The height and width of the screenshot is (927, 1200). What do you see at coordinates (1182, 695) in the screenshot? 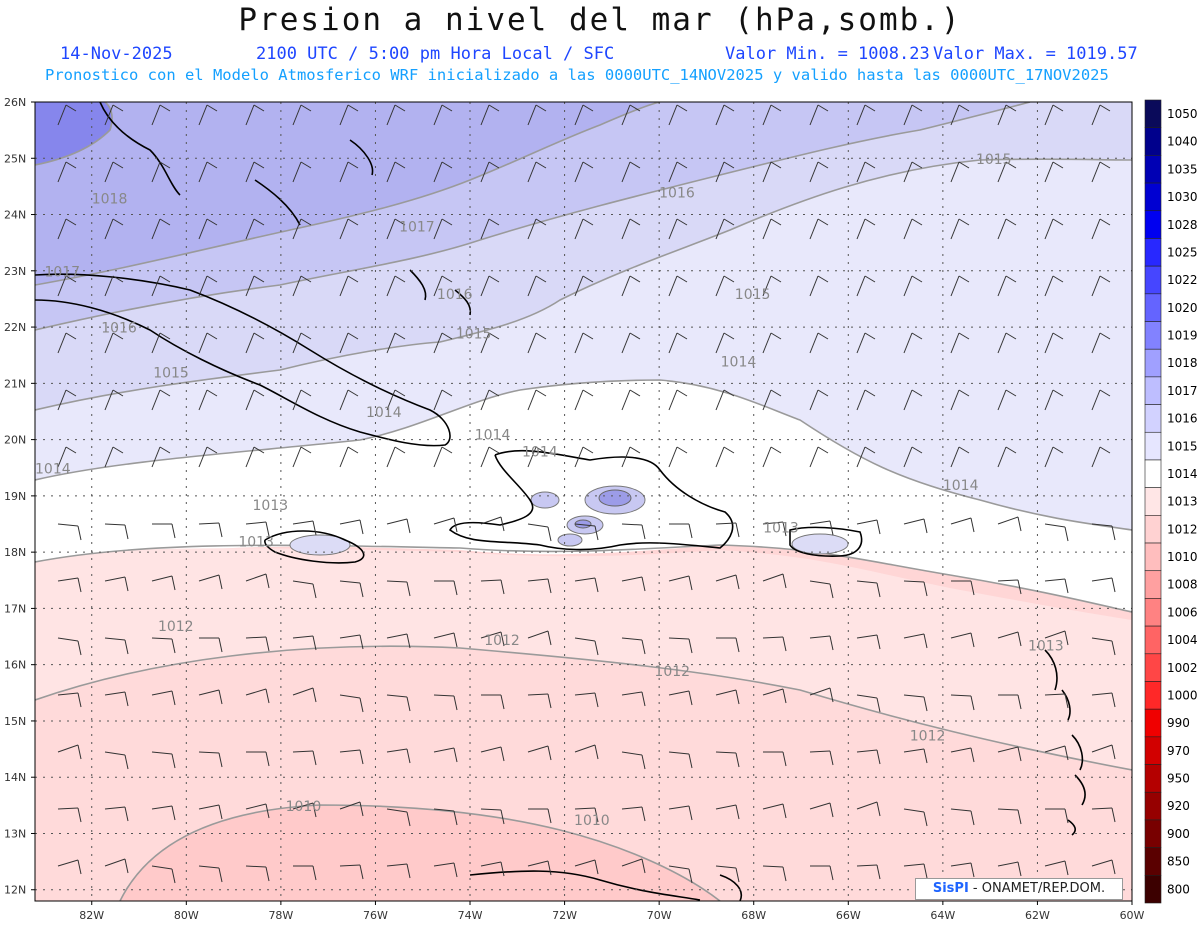
I see `colorbar-label: 1000` at bounding box center [1182, 695].